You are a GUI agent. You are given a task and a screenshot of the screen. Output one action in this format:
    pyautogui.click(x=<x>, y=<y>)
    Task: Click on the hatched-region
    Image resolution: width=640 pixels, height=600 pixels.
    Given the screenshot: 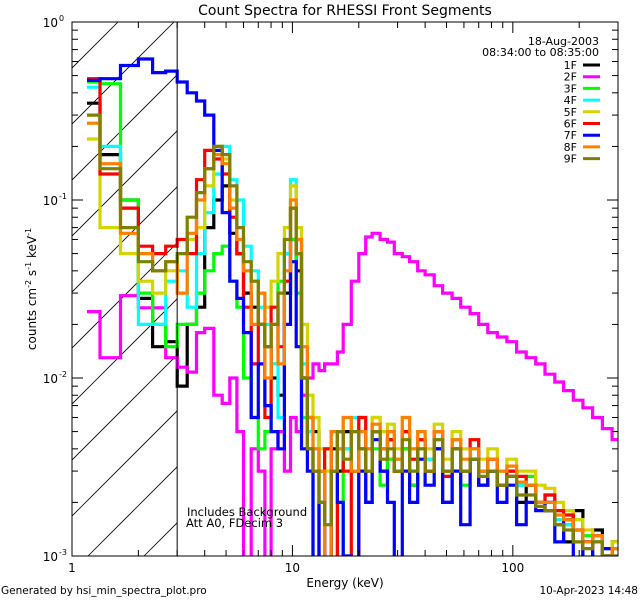 What is the action you would take?
    pyautogui.click(x=125, y=289)
    